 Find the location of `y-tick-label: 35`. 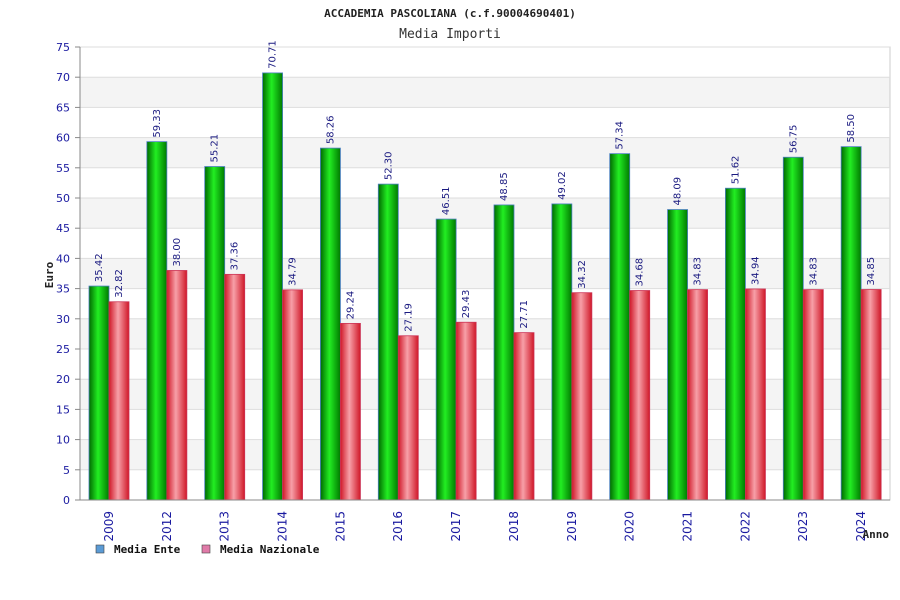

y-tick-label: 35 is located at coordinates (63, 289).